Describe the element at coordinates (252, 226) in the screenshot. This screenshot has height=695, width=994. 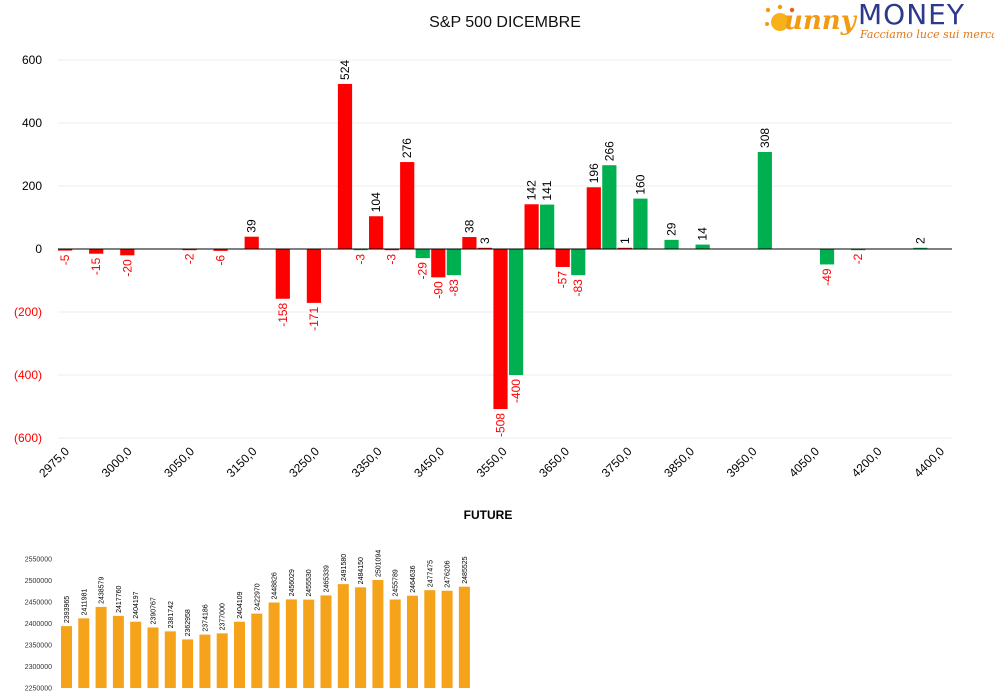
I see `bar-value-label: 39` at that location.